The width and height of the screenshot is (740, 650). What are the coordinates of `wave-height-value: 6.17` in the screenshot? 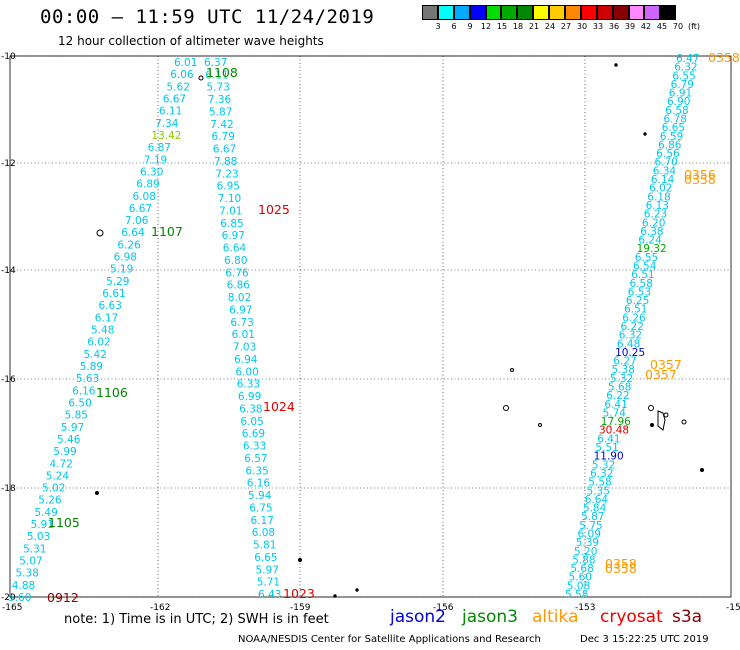 It's located at (262, 521).